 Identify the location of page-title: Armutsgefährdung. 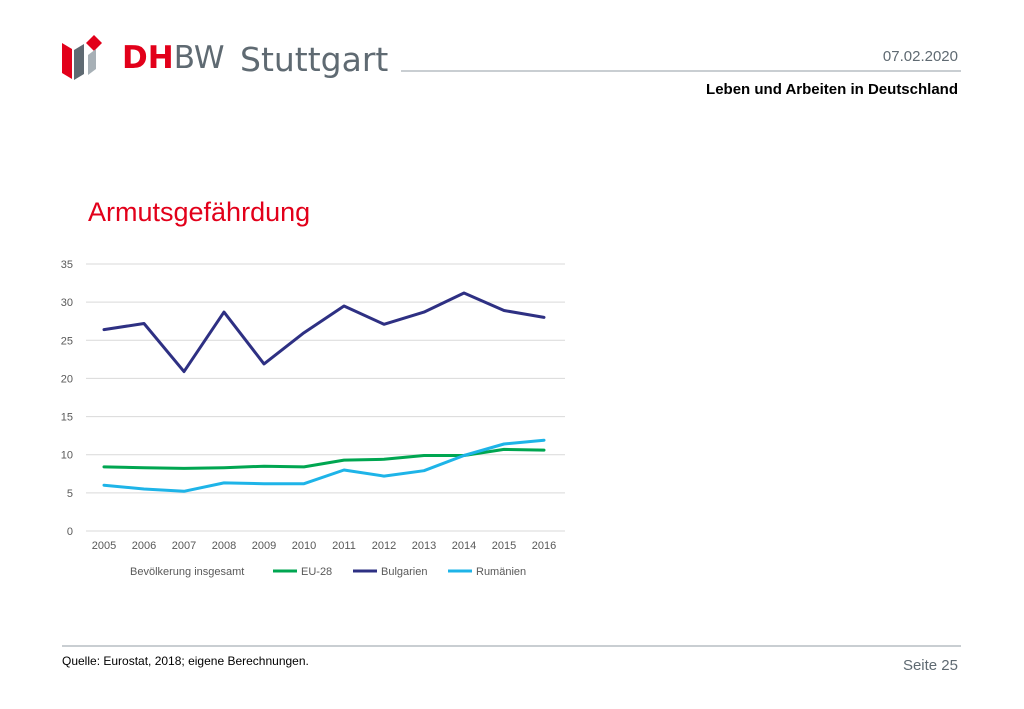
(199, 212).